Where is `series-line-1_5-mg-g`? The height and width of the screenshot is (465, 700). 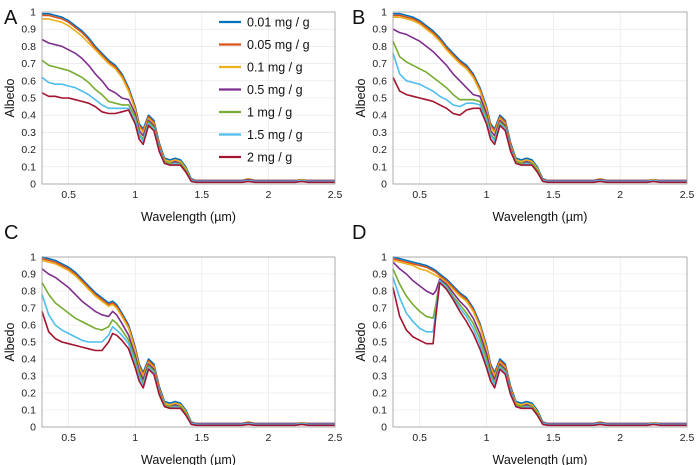 series-line-1_5-mg-g is located at coordinates (188, 360).